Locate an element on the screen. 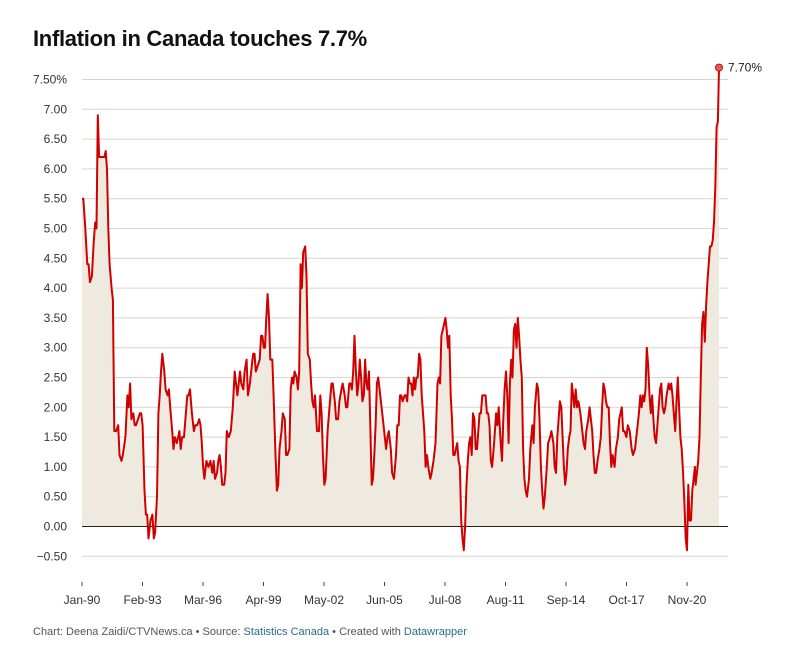 The height and width of the screenshot is (661, 801). x-tick-label: Aug-11 is located at coordinates (506, 600).